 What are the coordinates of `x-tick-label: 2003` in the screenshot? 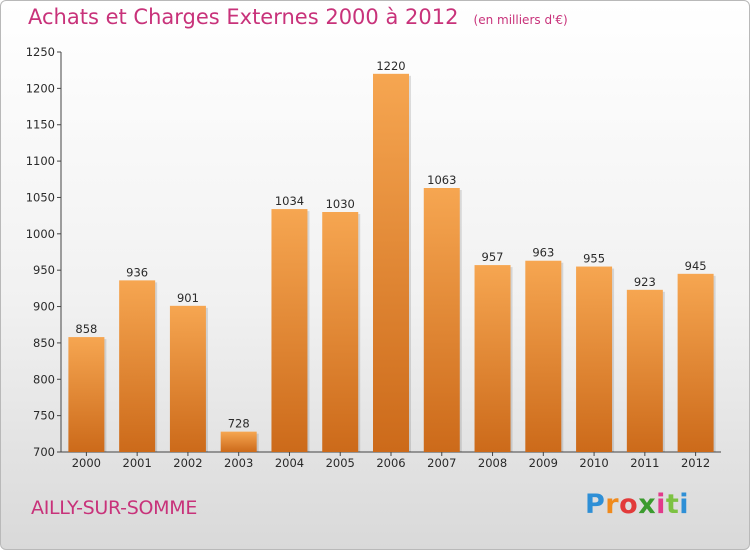 It's located at (238, 463).